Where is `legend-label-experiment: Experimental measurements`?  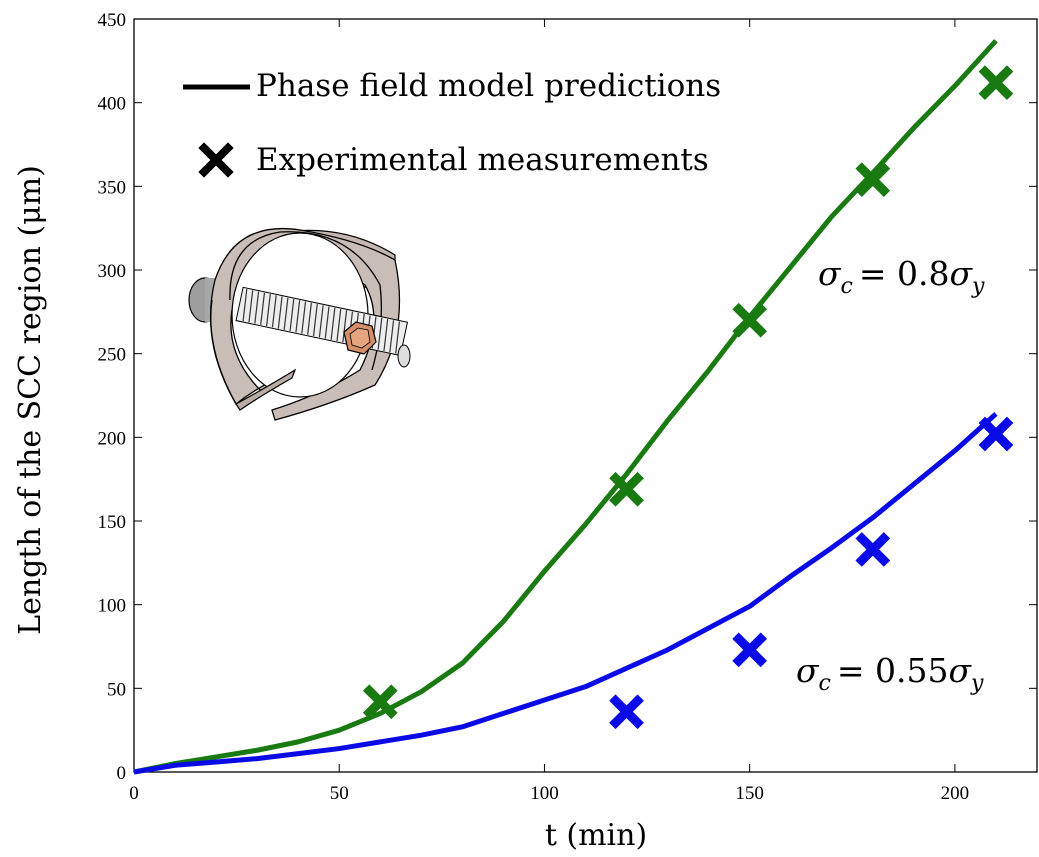 legend-label-experiment: Experimental measurements is located at coordinates (482, 160).